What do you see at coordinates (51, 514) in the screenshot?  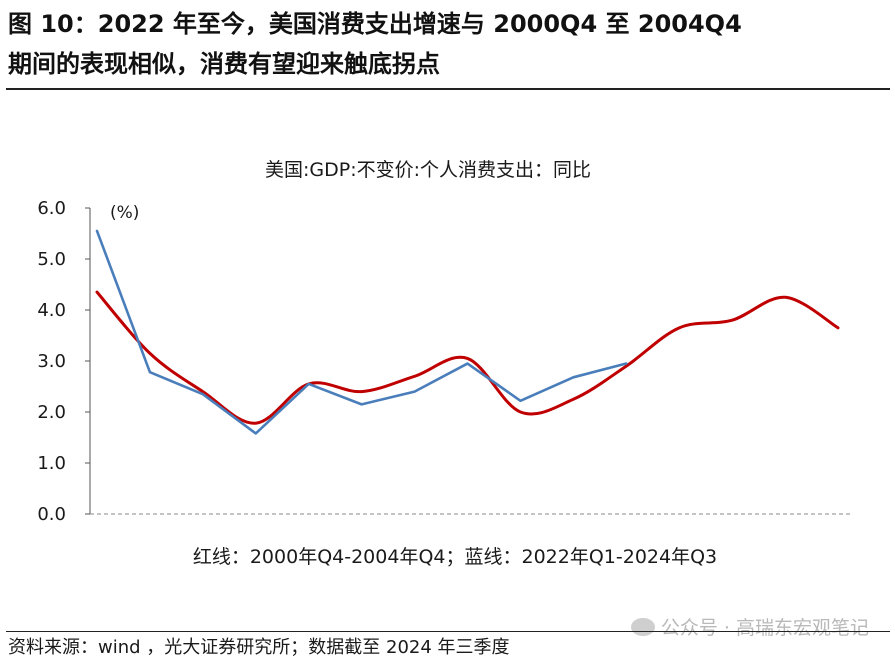 I see `y-tick-label: 0.0` at bounding box center [51, 514].